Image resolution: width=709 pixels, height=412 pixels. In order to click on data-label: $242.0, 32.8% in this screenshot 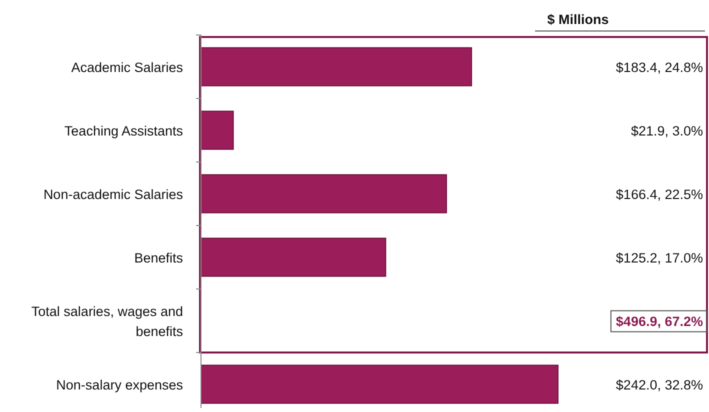, I will do `click(659, 384)`.